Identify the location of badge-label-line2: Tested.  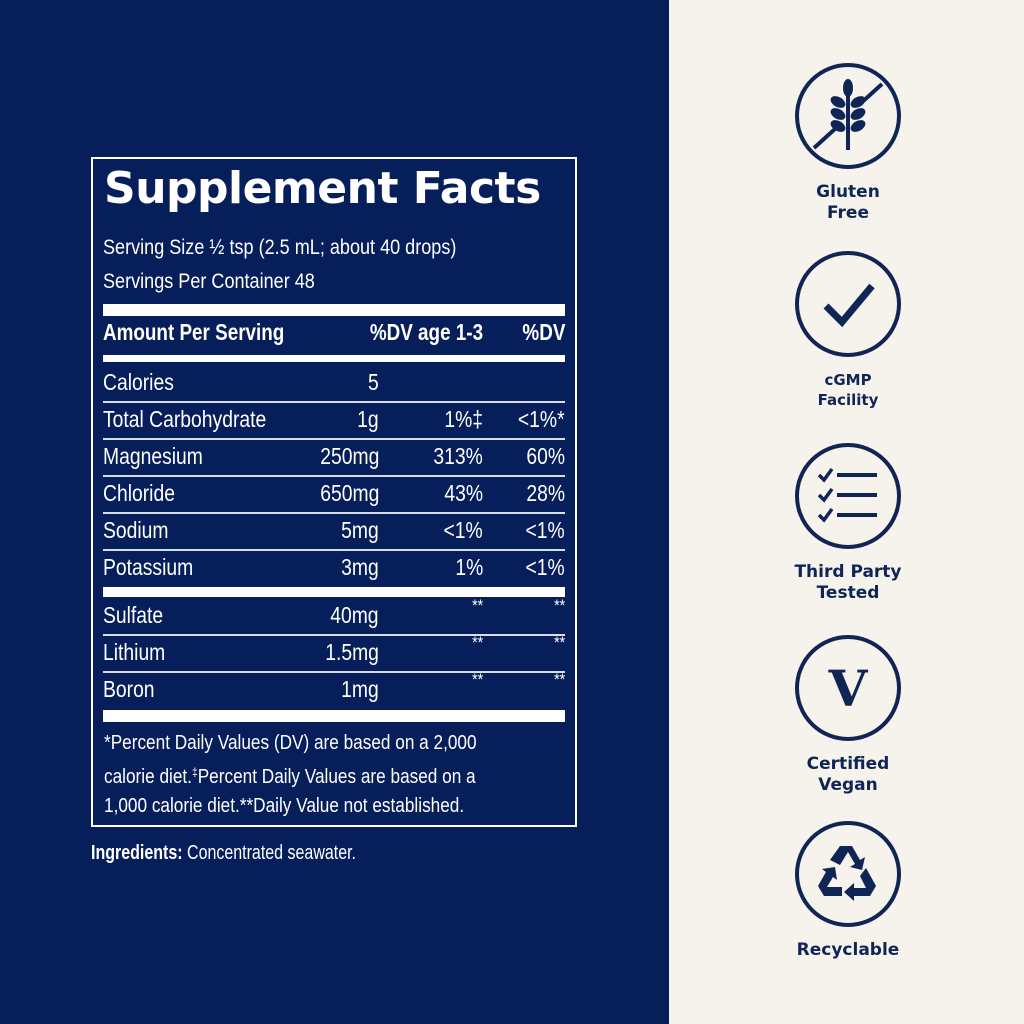
(848, 593).